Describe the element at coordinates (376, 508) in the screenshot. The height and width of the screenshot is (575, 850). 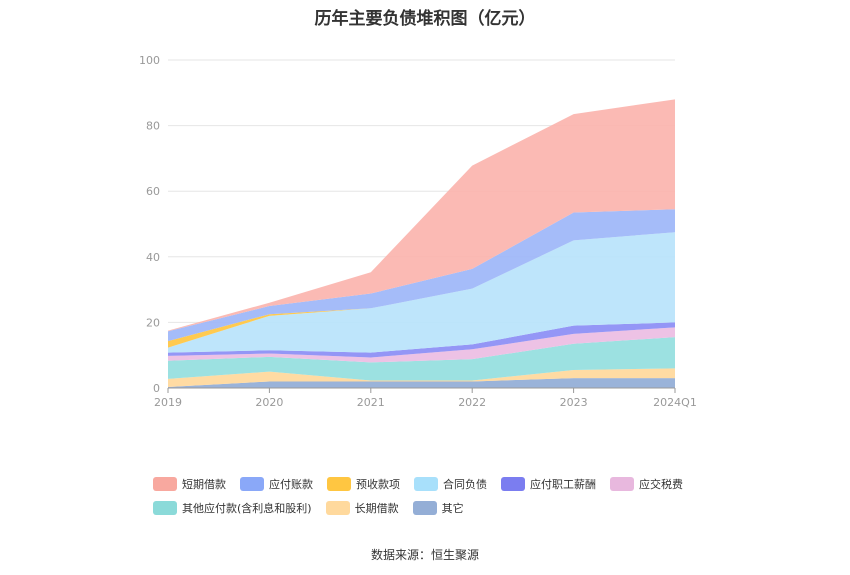
I see `legend-label: 长期借款` at that location.